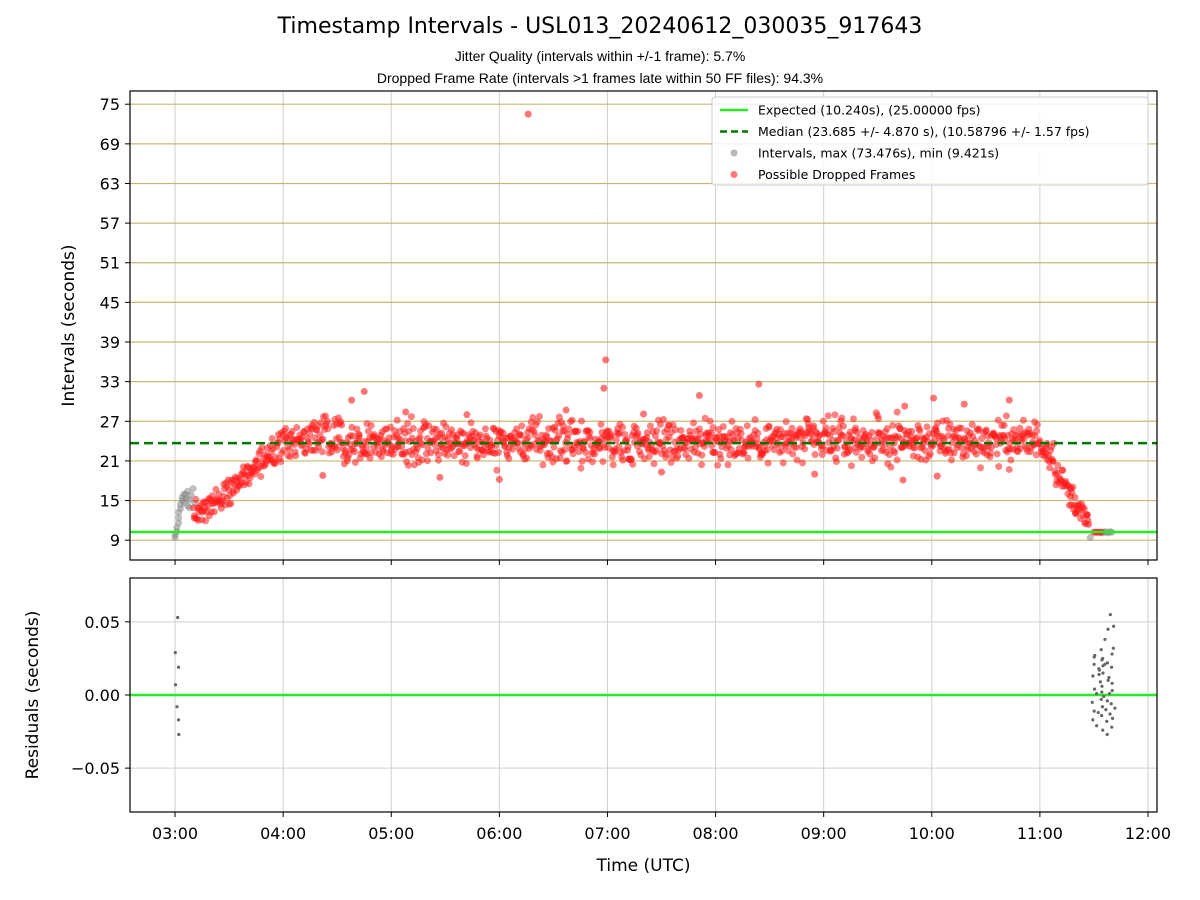 The image size is (1200, 900). What do you see at coordinates (110, 302) in the screenshot?
I see `y-tick-label: 45` at bounding box center [110, 302].